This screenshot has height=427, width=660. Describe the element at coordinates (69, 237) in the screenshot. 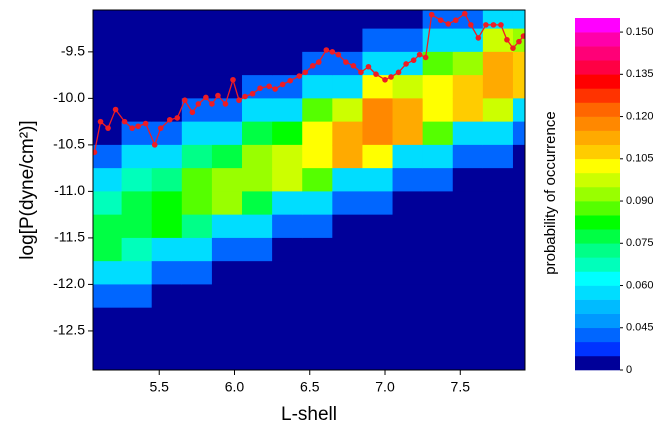

I see `y-tick-label: -11.5` at that location.